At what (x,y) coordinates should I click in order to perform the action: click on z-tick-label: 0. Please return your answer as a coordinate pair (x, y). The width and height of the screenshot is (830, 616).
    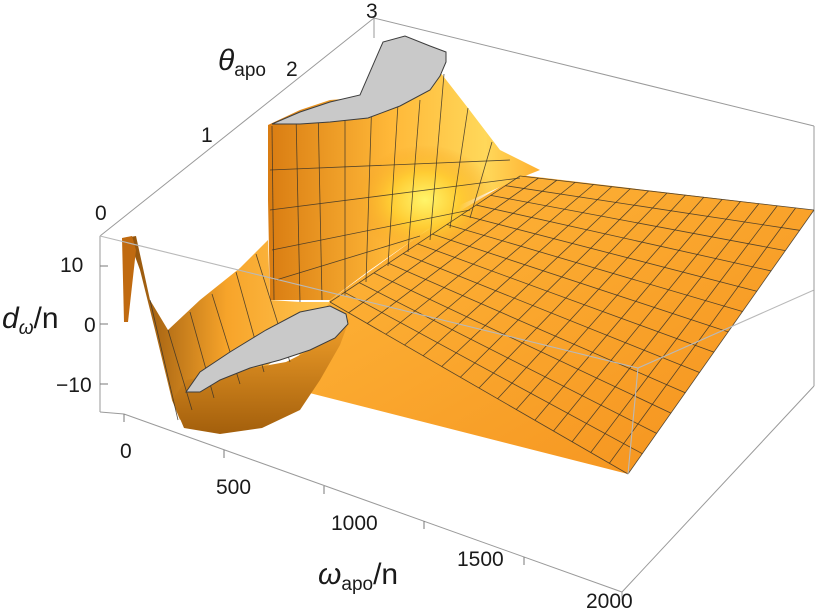
    Looking at the image, I should click on (90, 325).